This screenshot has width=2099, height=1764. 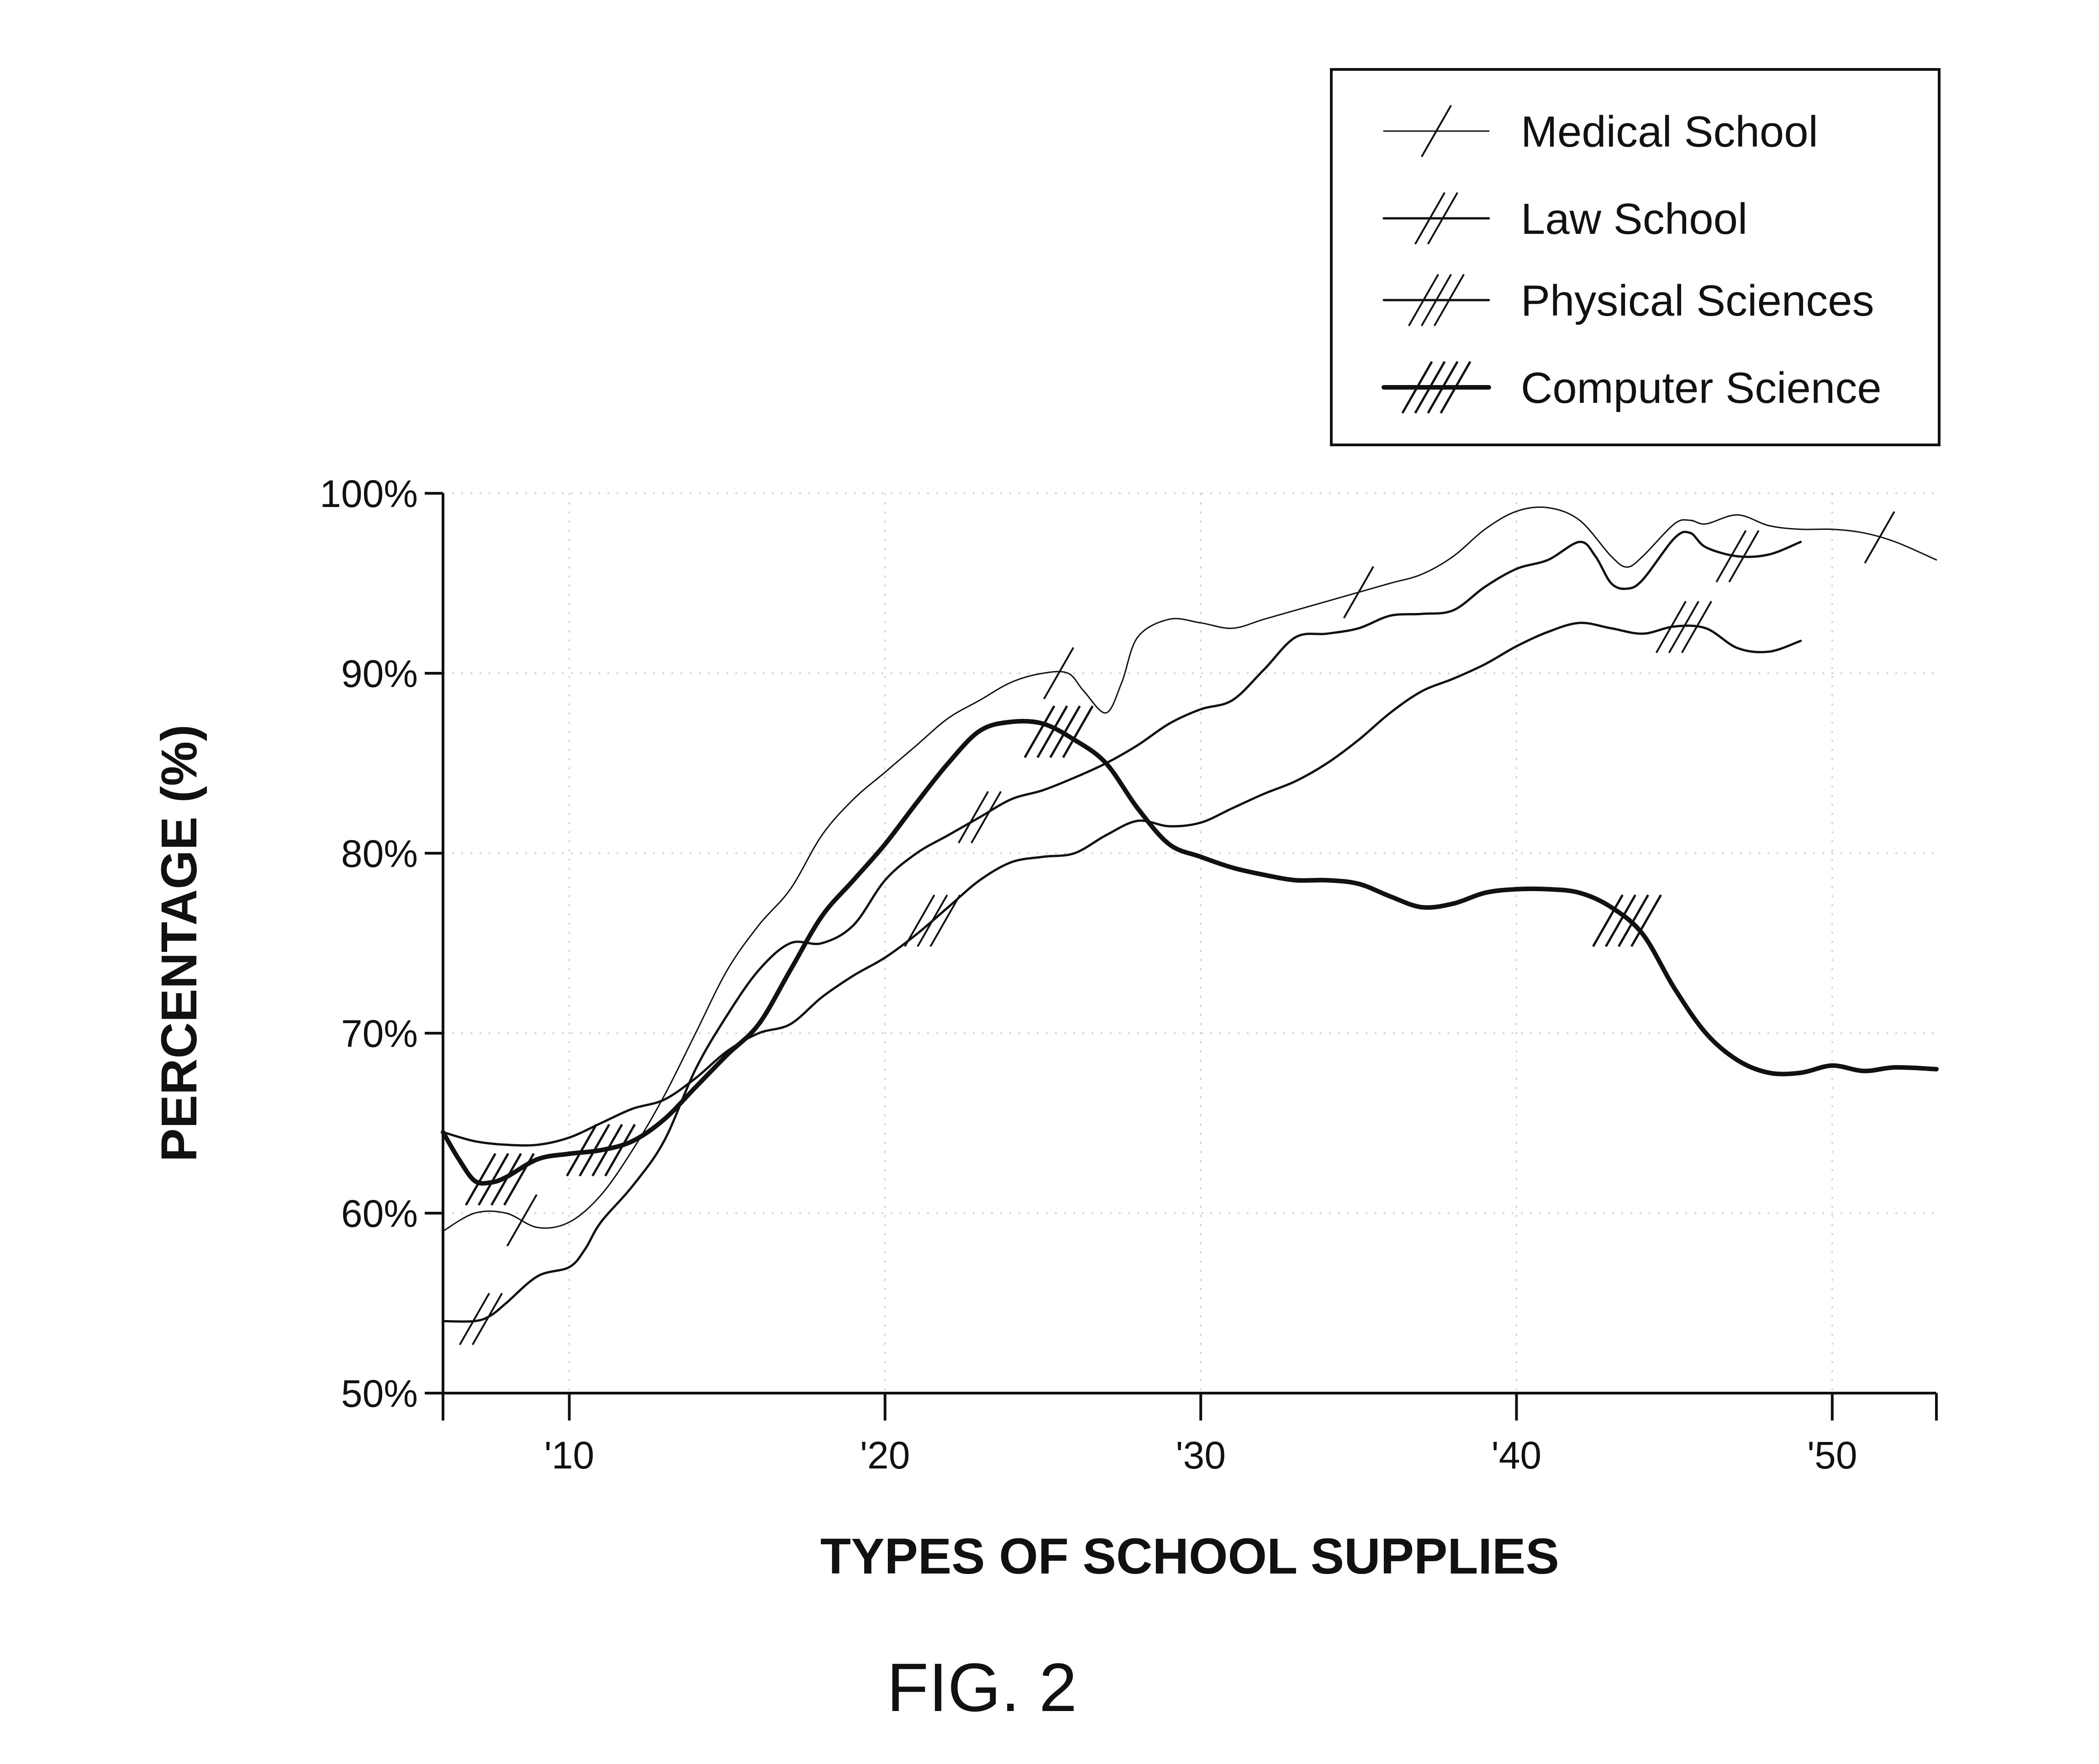 I want to click on legend-item-medical-school: Medical School, so click(x=1601, y=131).